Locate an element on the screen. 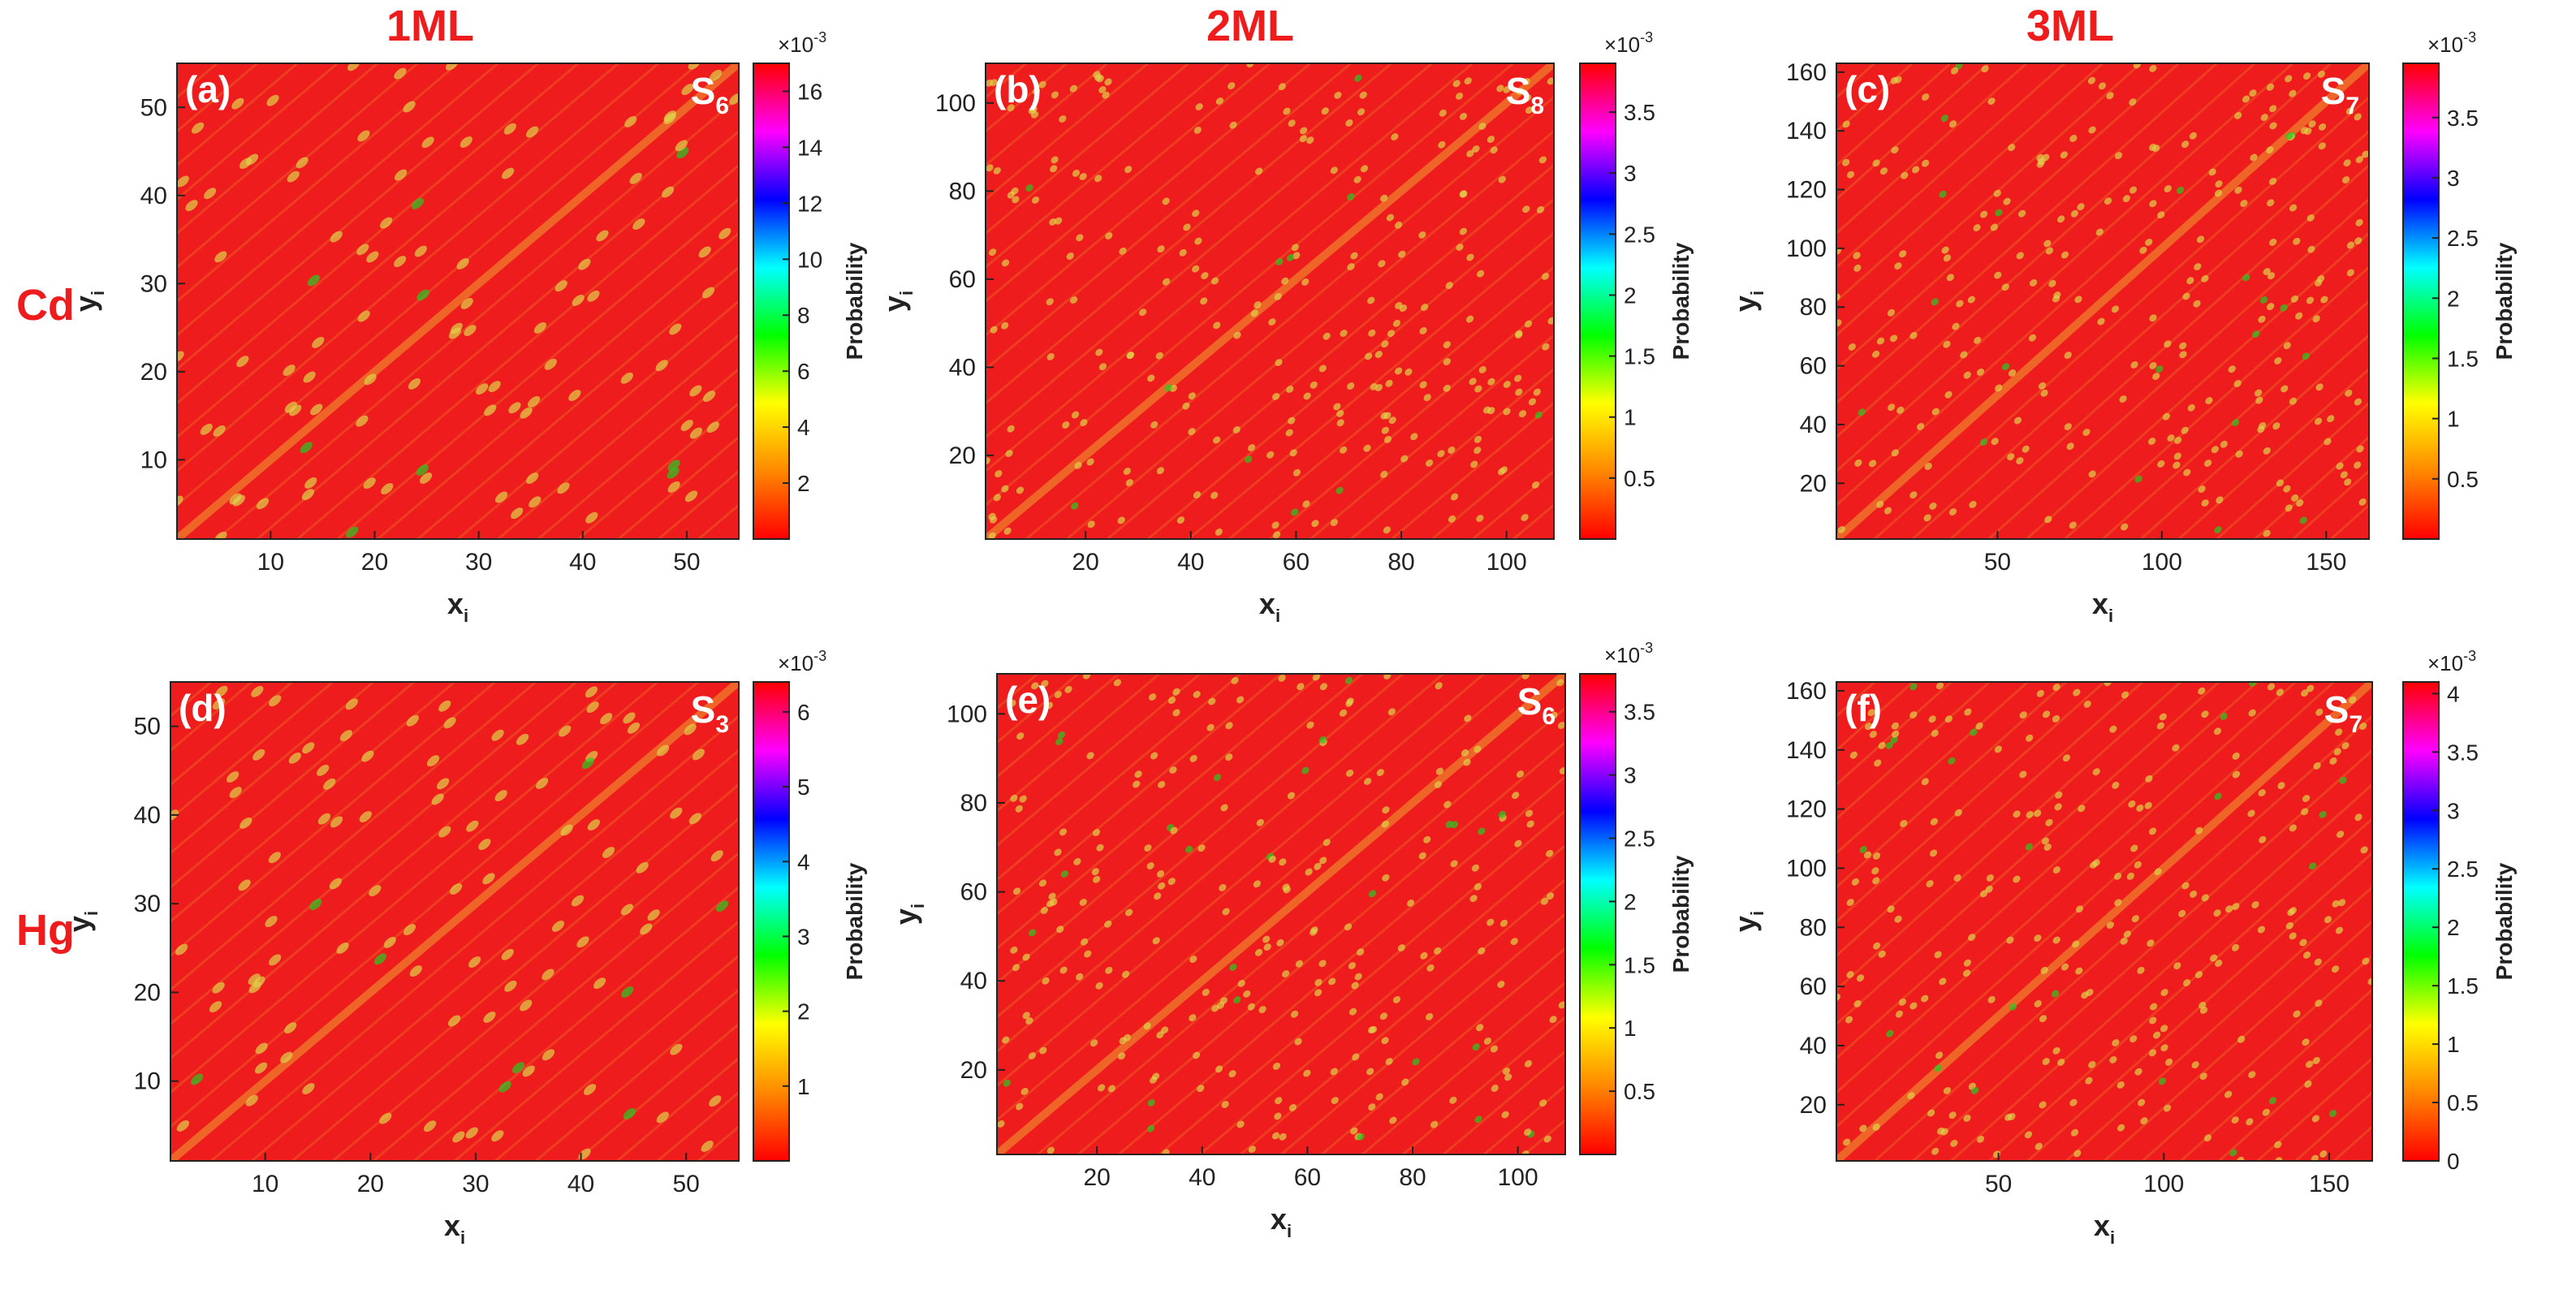 This screenshot has width=2576, height=1290. y-tick-label: 140 is located at coordinates (1806, 132).